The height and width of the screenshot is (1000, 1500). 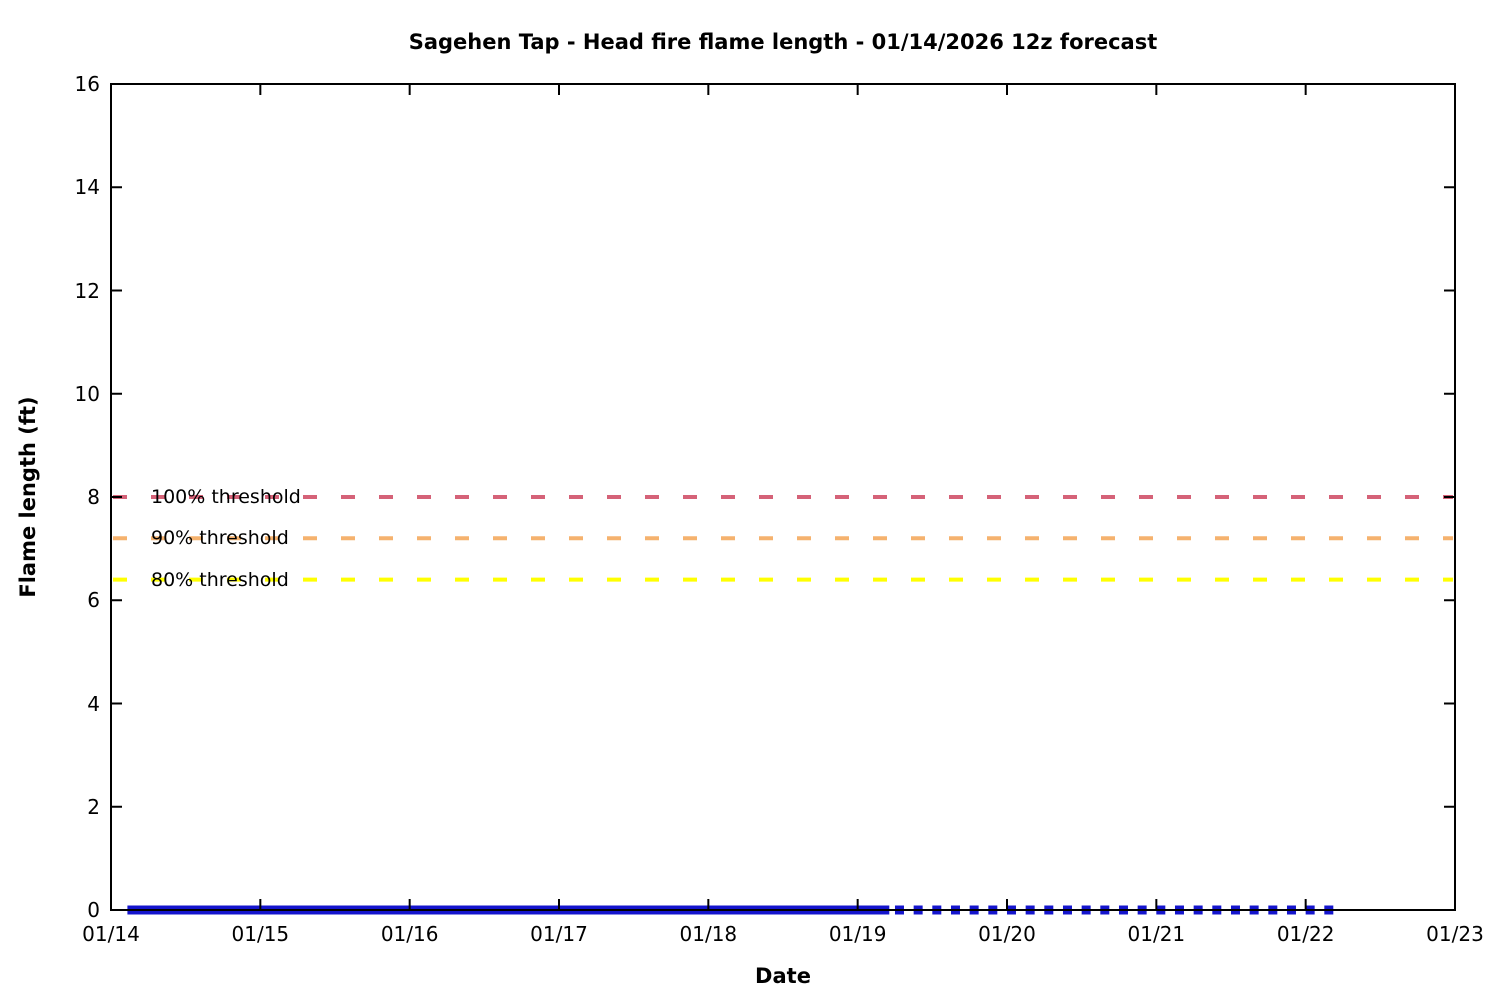 What do you see at coordinates (559, 934) in the screenshot?
I see `x-tick-label: 01/17` at bounding box center [559, 934].